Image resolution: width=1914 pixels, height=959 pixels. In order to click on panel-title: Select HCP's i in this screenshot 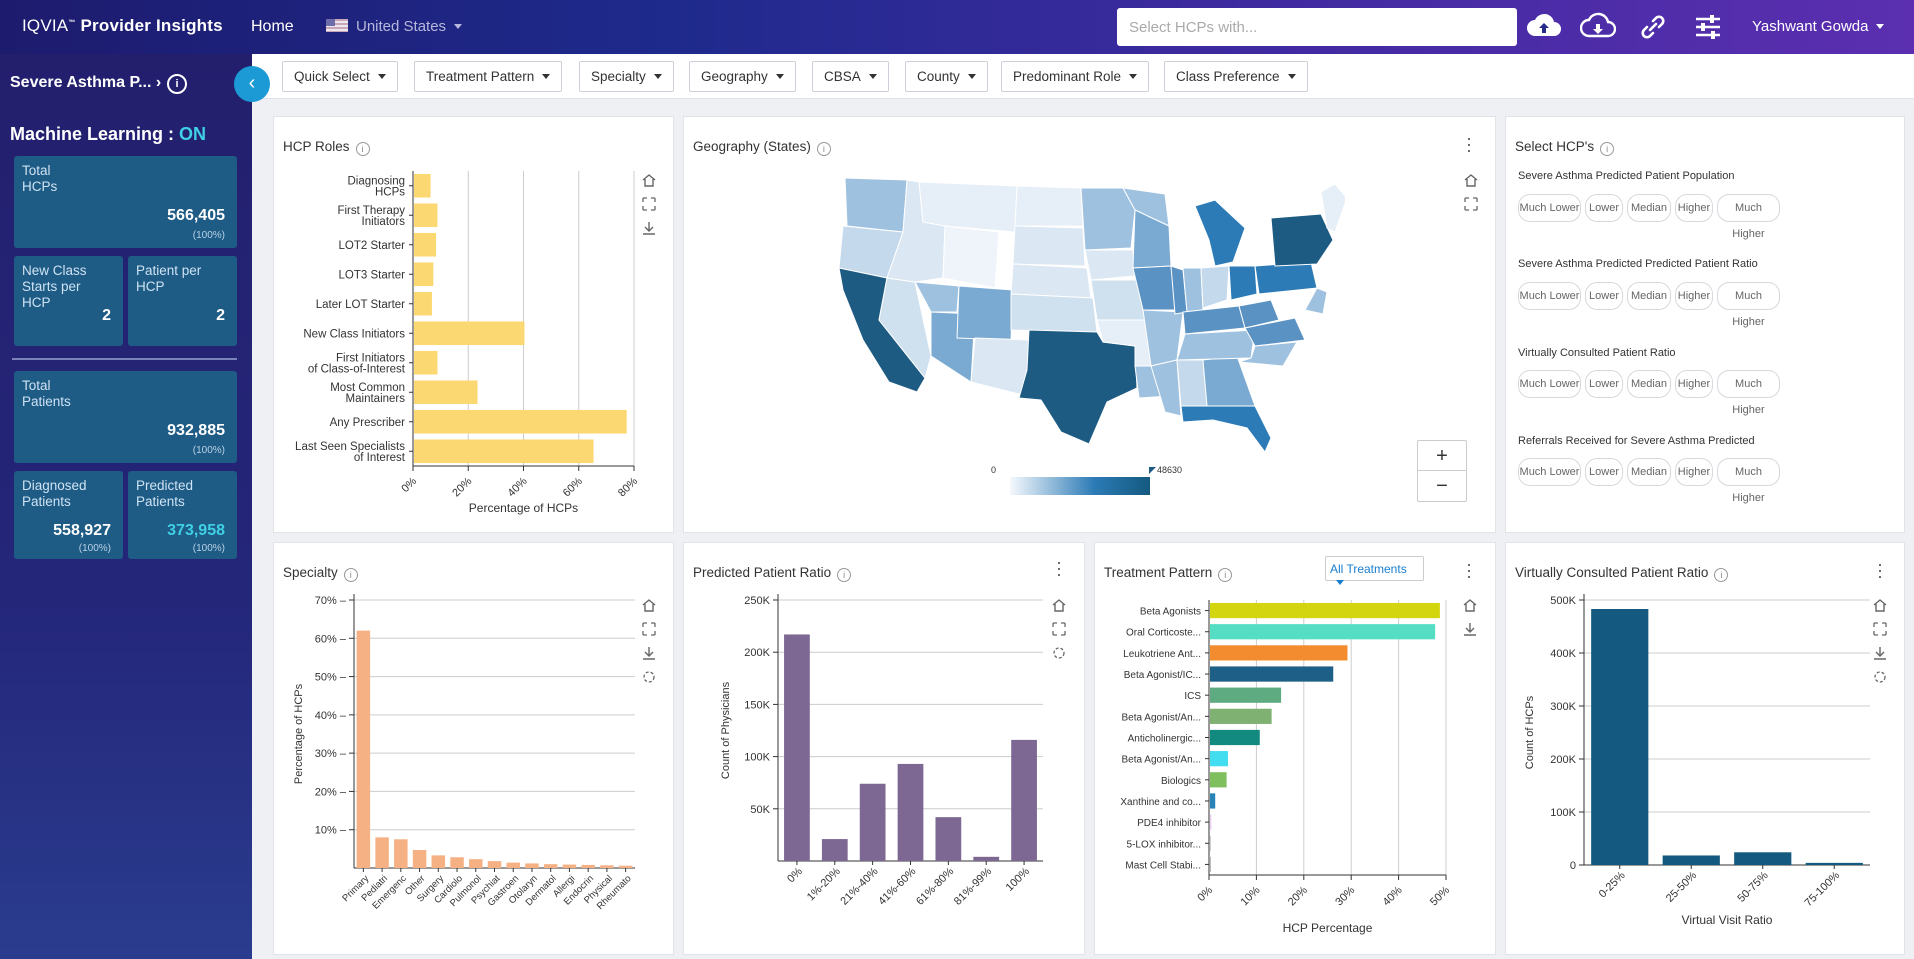, I will do `click(1565, 147)`.